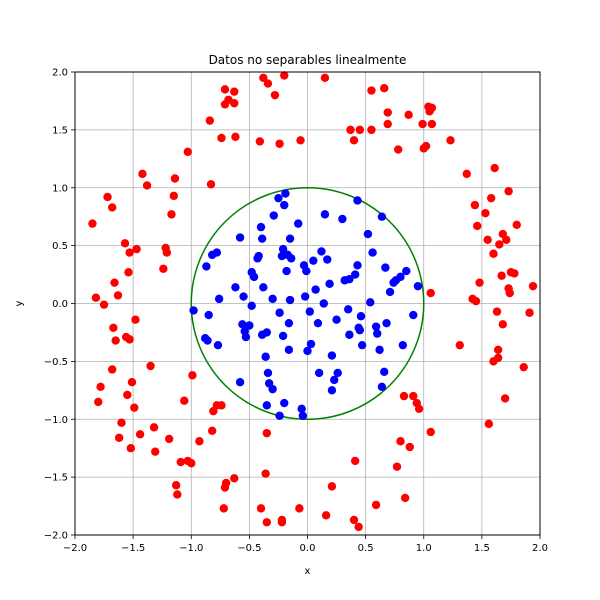  Describe the element at coordinates (482, 548) in the screenshot. I see `x-tick-label: 1.5` at that location.